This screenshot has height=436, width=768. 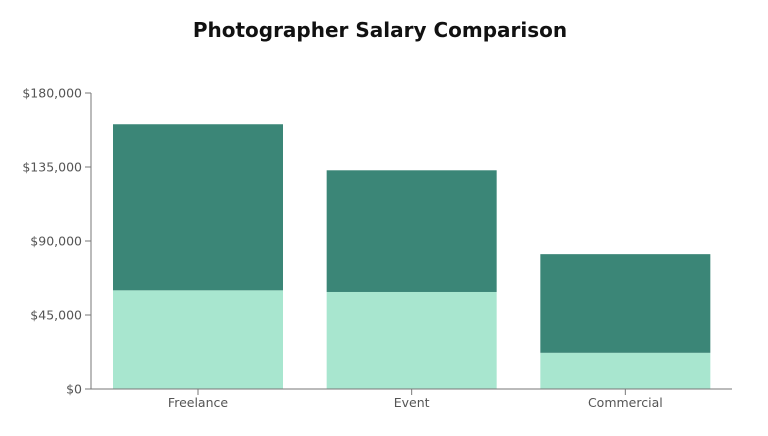 I want to click on y-axis: $0 $45,000 $90,000 $135,000 $180,000, so click(x=57, y=241).